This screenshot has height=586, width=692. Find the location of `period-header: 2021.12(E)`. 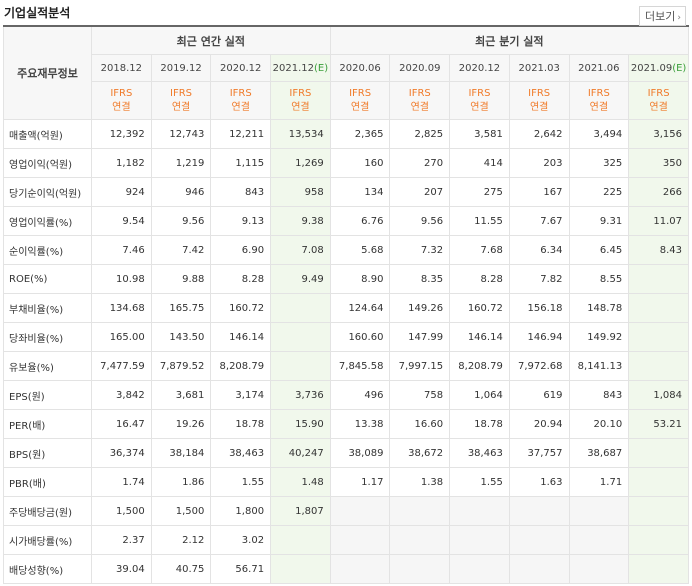

period-header: 2021.12(E) is located at coordinates (300, 68).